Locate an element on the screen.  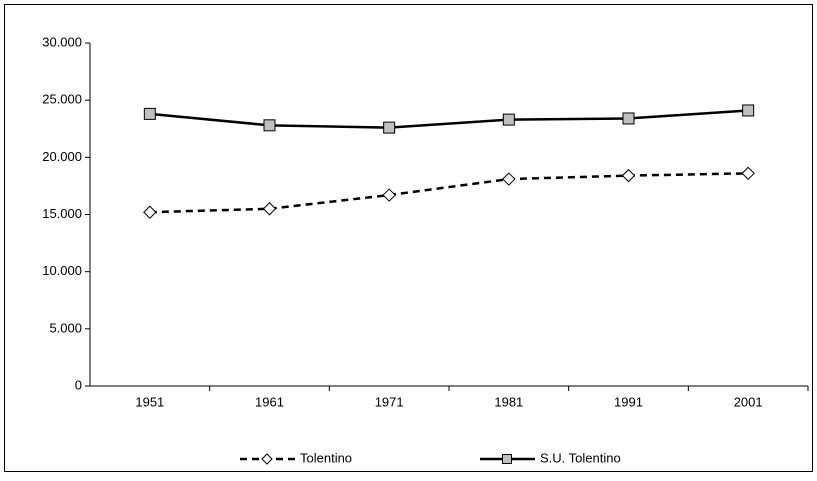
y-tick-label: 5.000 is located at coordinates (65, 327).